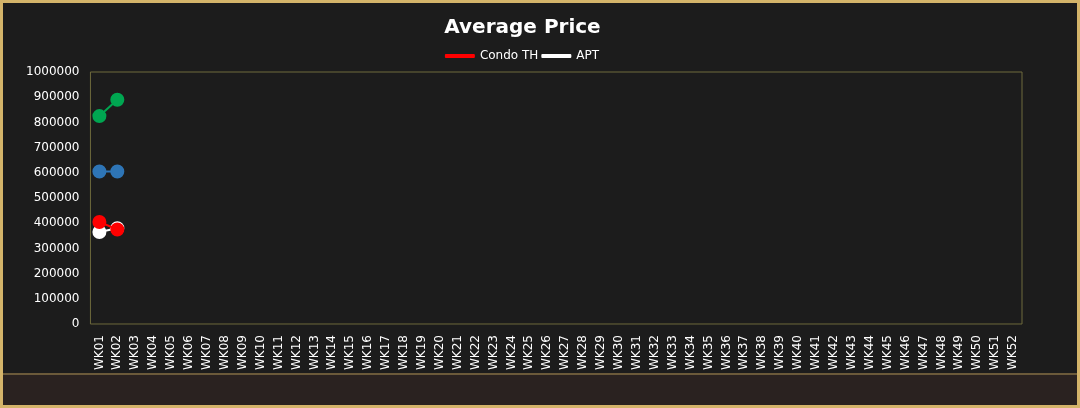 This screenshot has width=1080, height=408. I want to click on x-tick-label: WK23, so click(492, 353).